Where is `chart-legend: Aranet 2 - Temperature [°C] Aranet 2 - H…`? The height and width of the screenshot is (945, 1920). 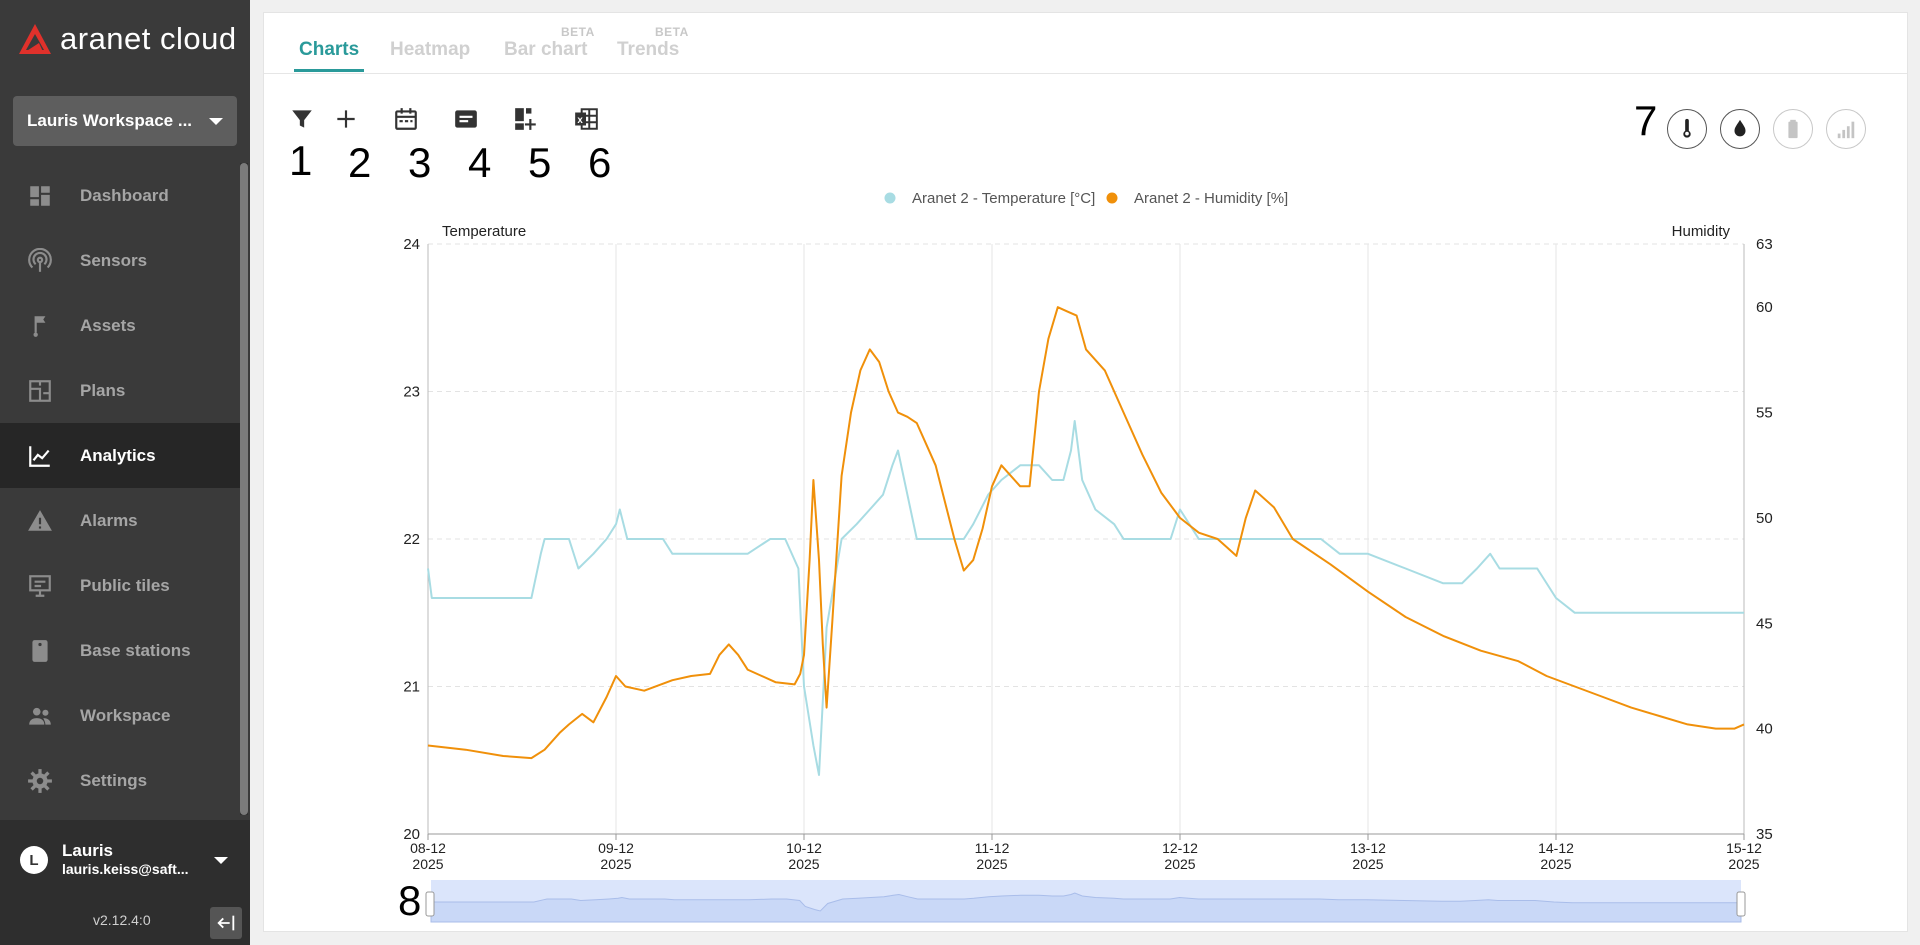
chart-legend: Aranet 2 - Temperature [°C] Aranet 2 - H… is located at coordinates (1086, 198).